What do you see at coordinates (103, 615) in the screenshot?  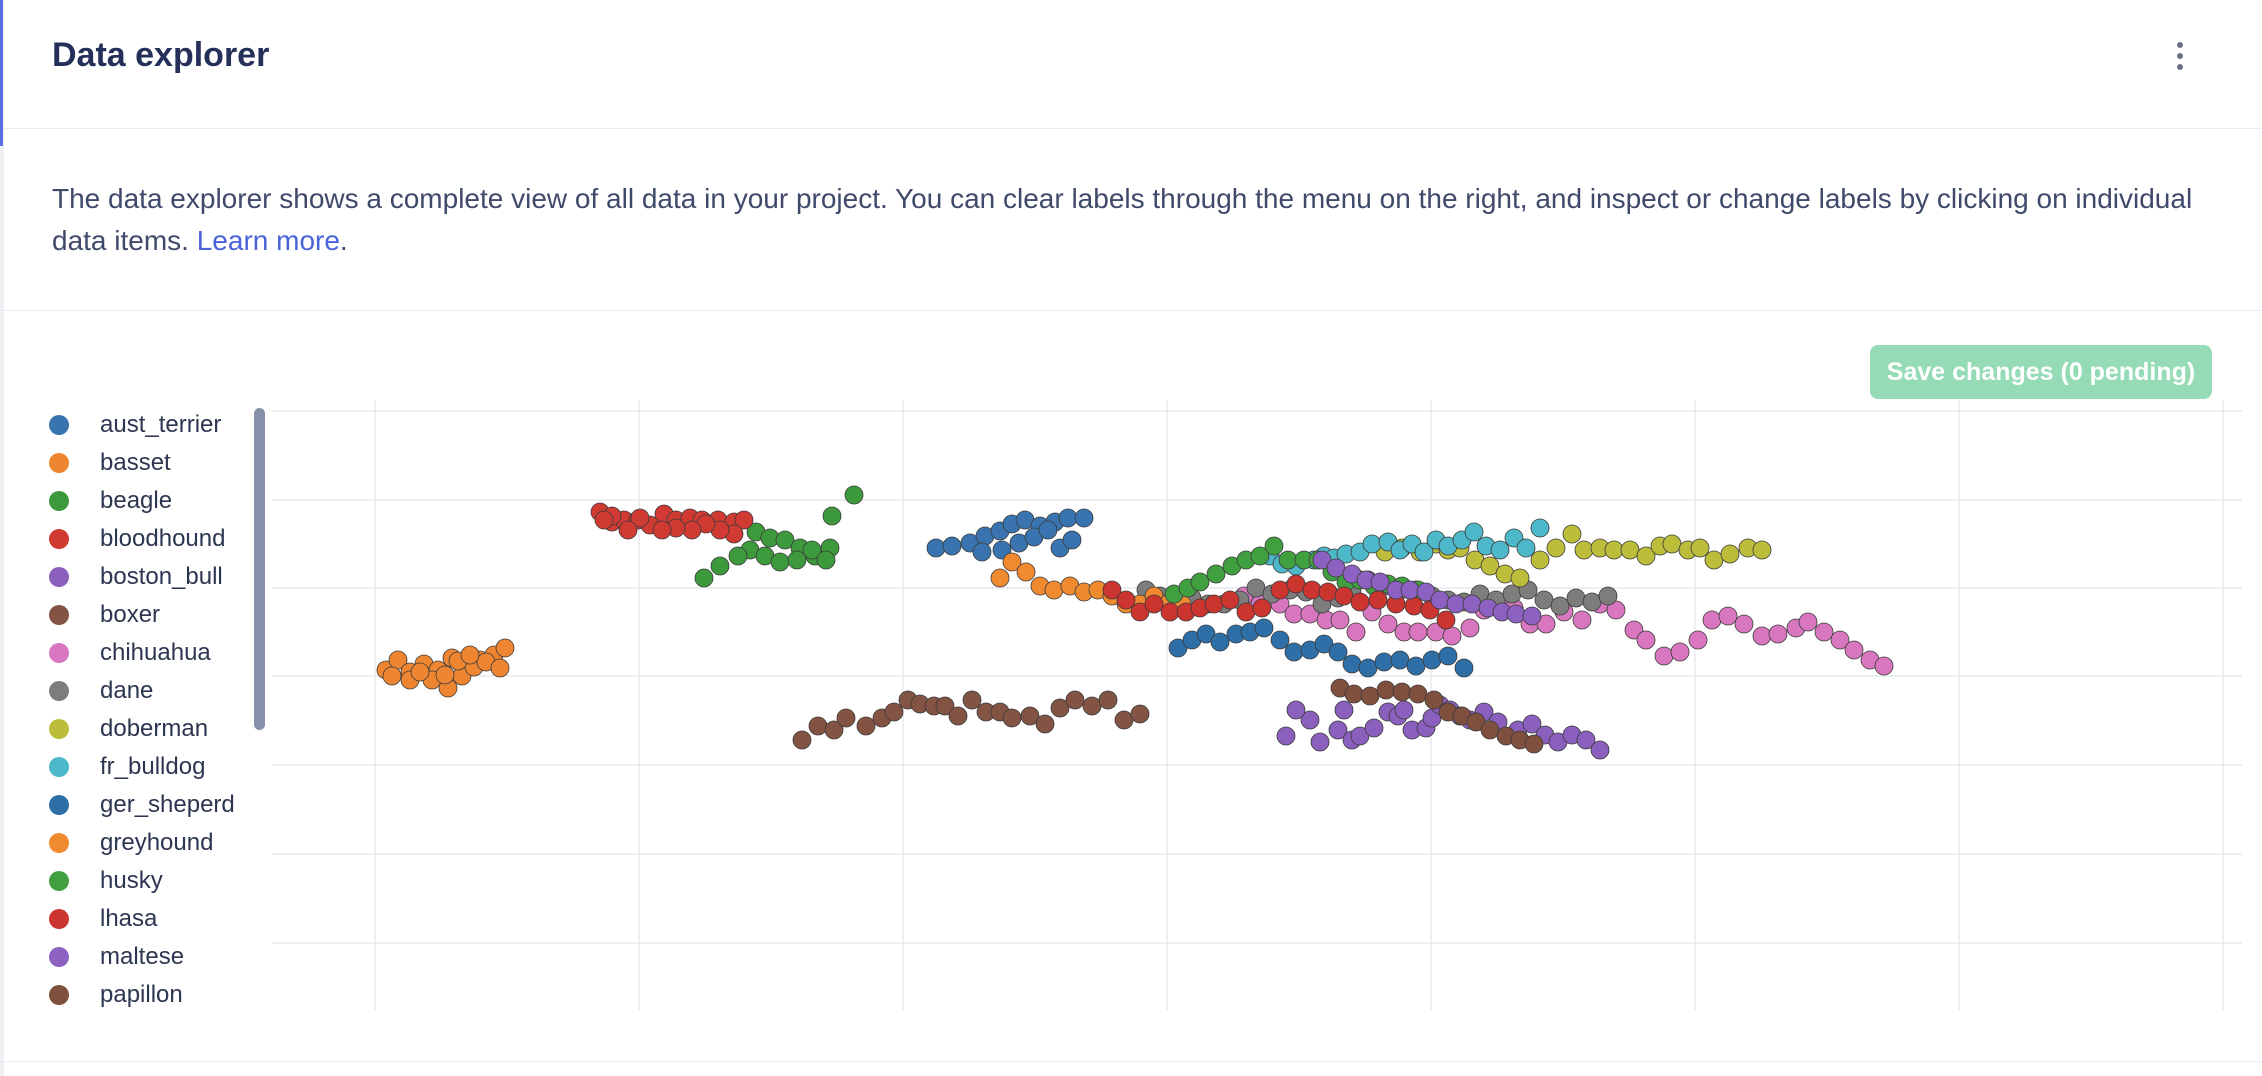 I see `legend-item-boxer: boxer` at bounding box center [103, 615].